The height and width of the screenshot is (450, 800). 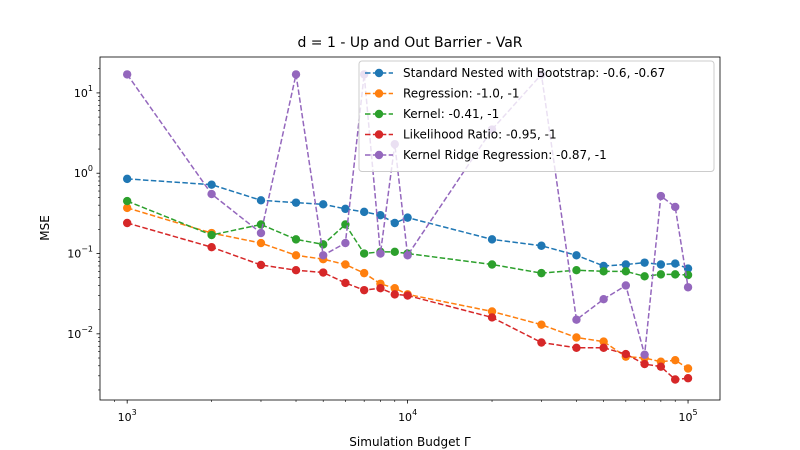 I want to click on legend-label: Regression: -1.0, -1, so click(x=461, y=94).